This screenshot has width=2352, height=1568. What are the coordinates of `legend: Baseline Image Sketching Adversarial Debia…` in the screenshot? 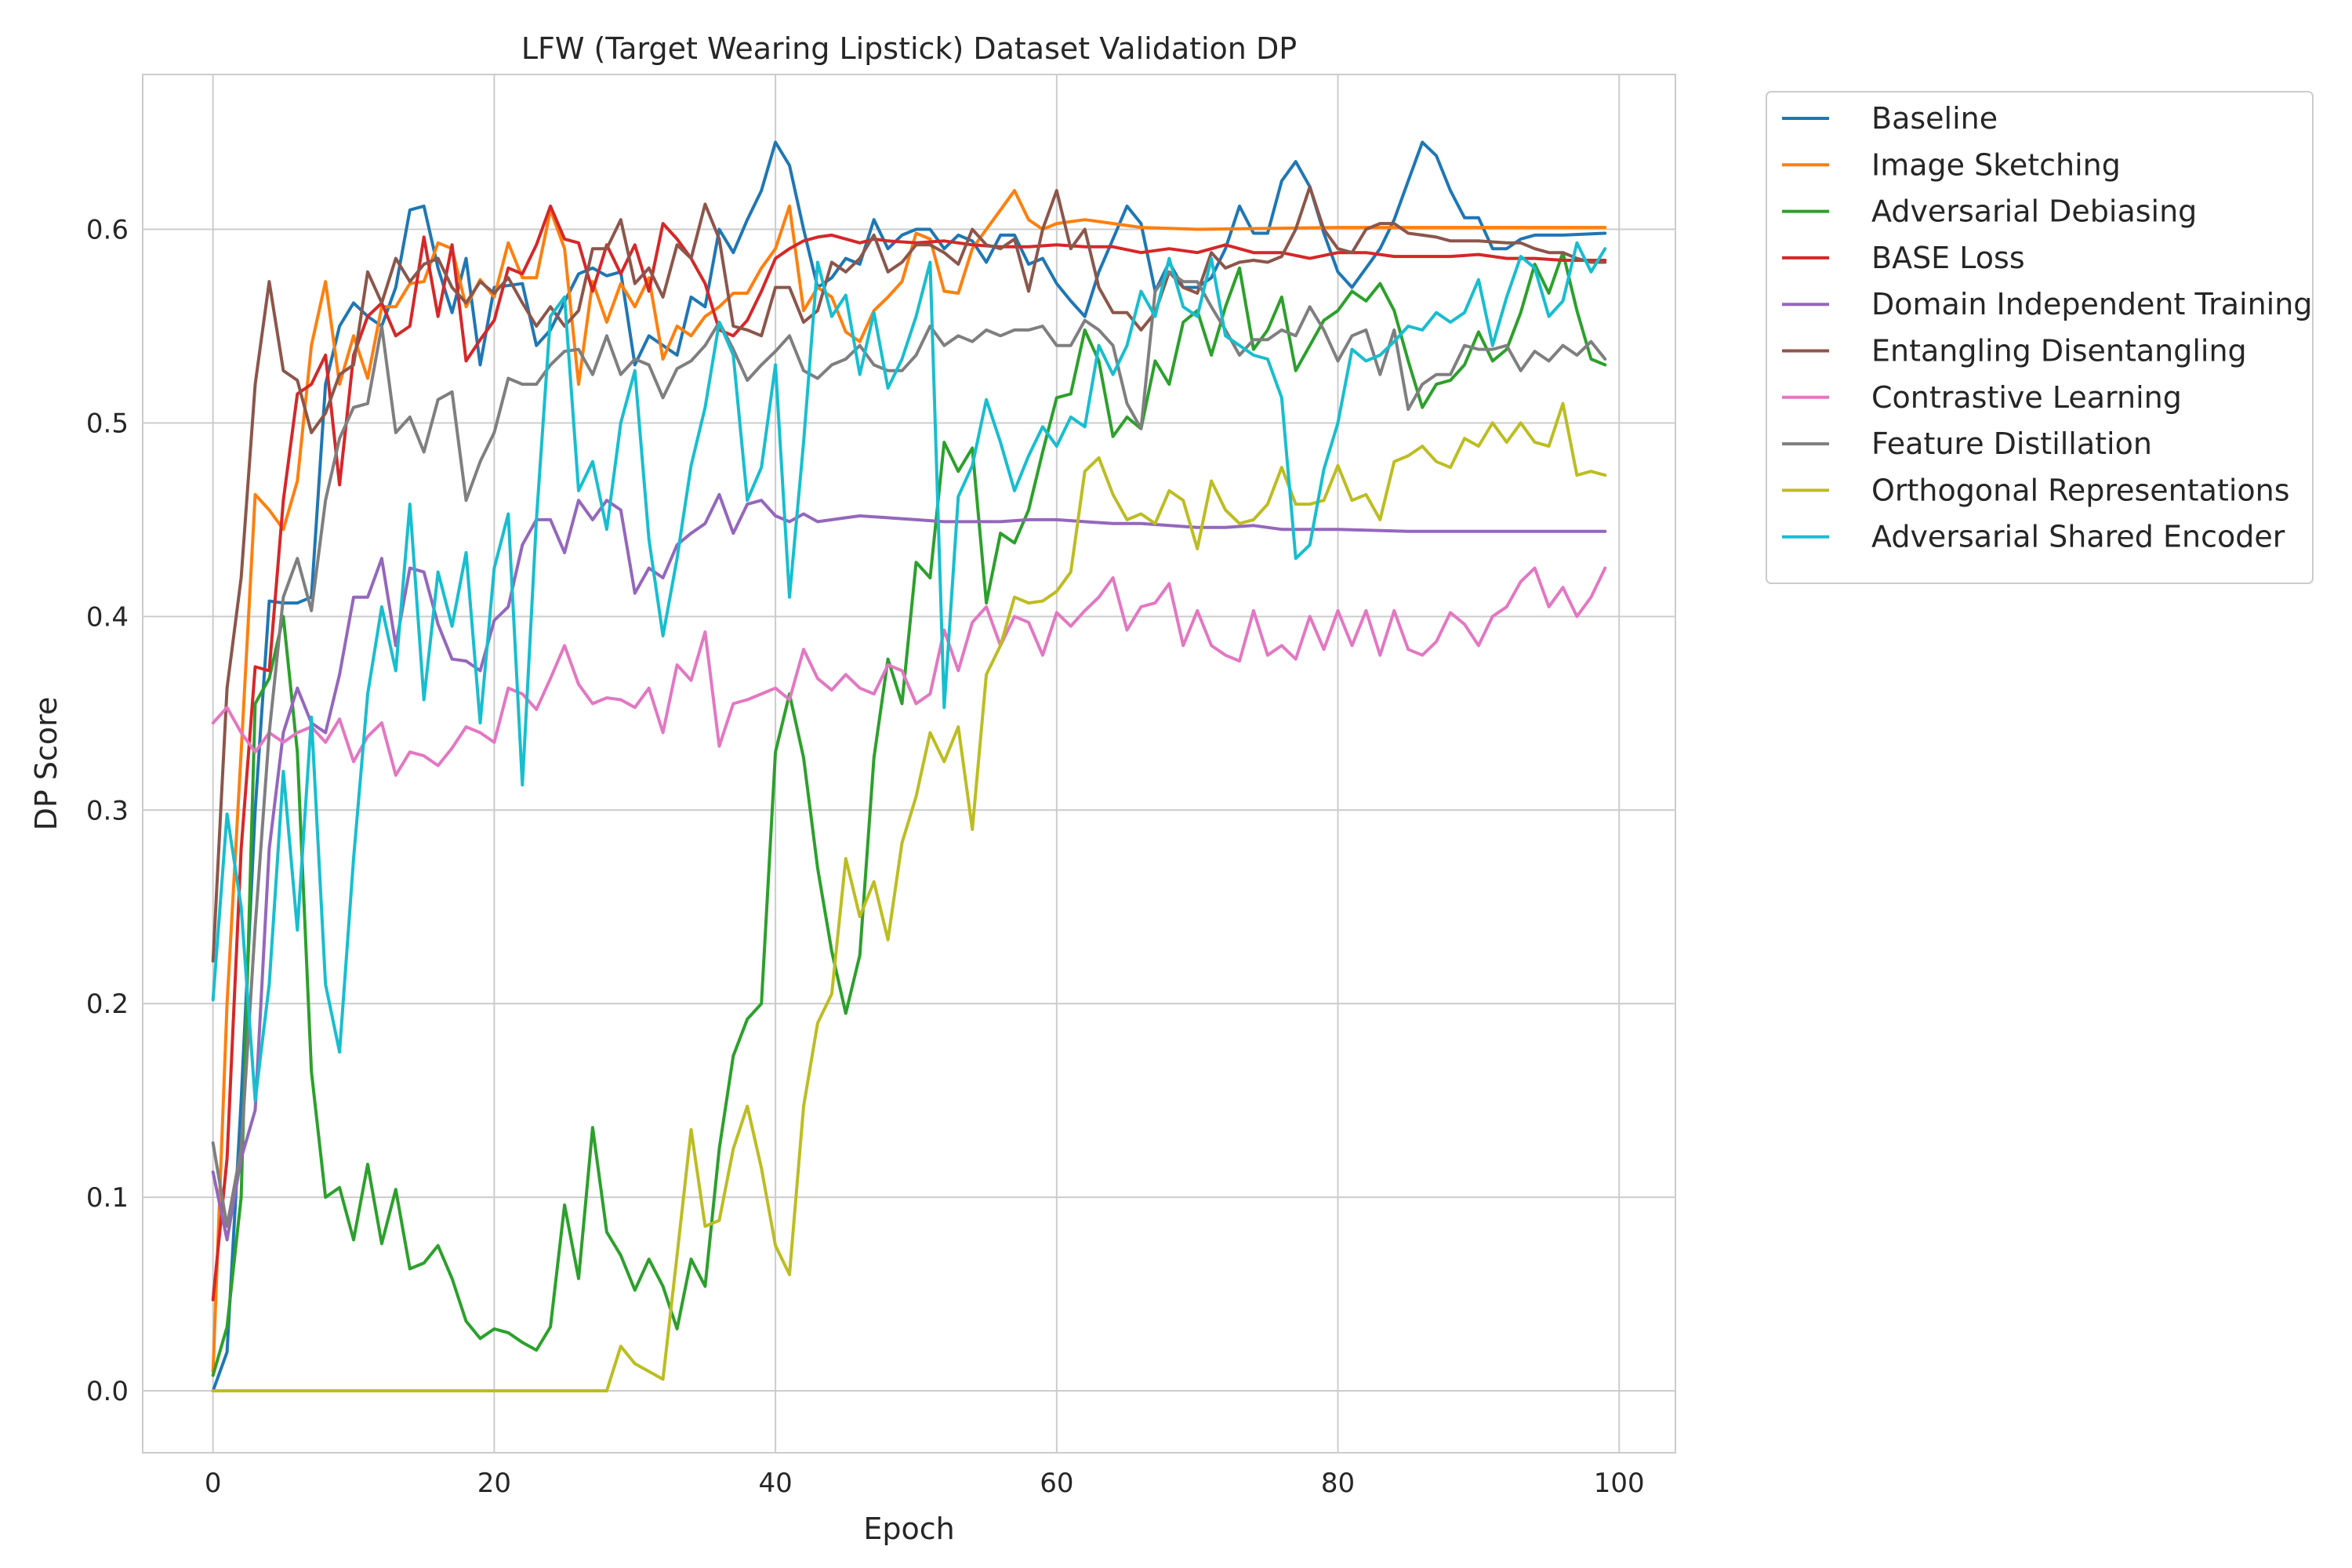 It's located at (2040, 337).